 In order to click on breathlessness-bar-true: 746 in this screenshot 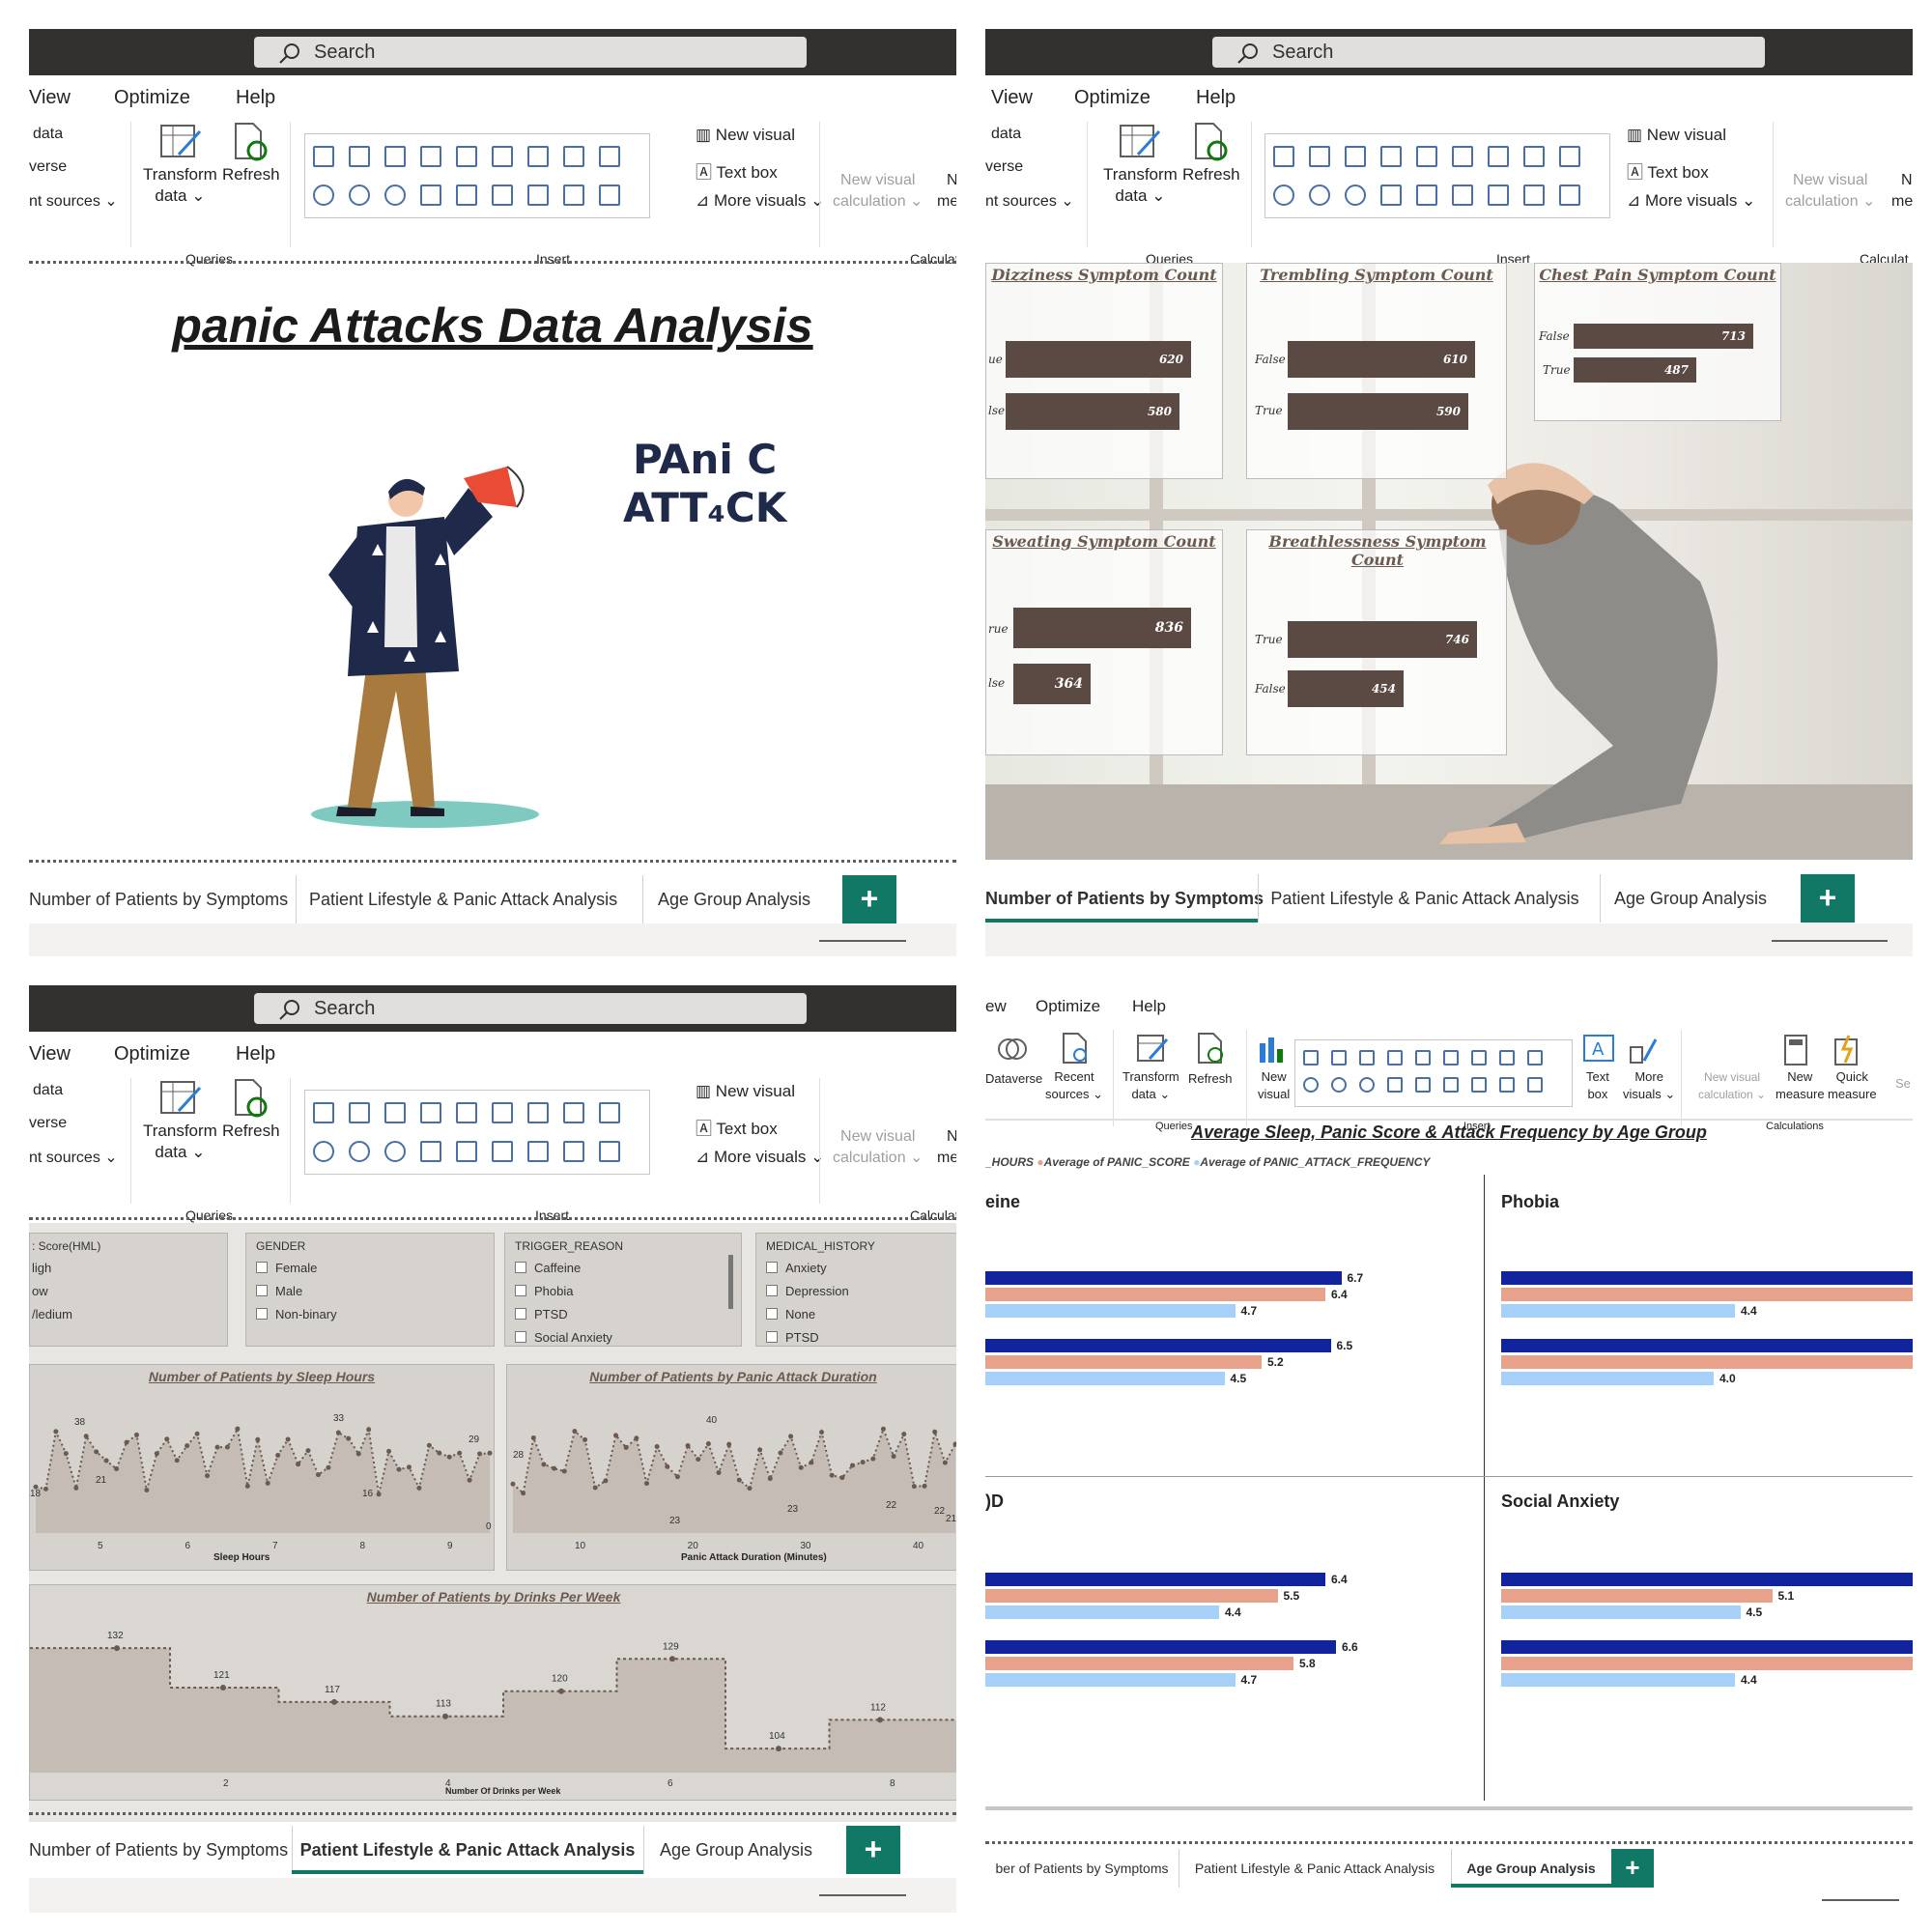, I will do `click(1382, 639)`.